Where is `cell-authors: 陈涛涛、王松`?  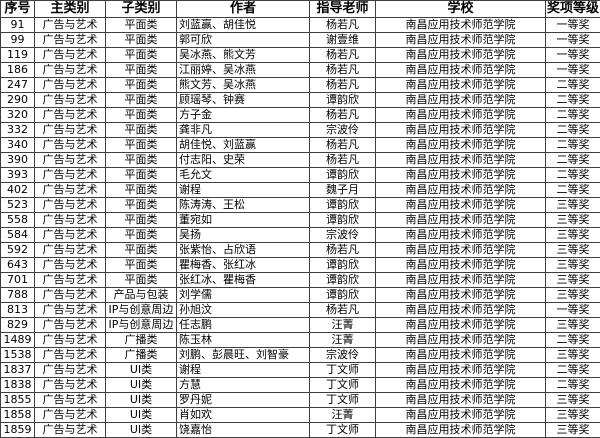 cell-authors: 陈涛涛、王松 is located at coordinates (243, 205).